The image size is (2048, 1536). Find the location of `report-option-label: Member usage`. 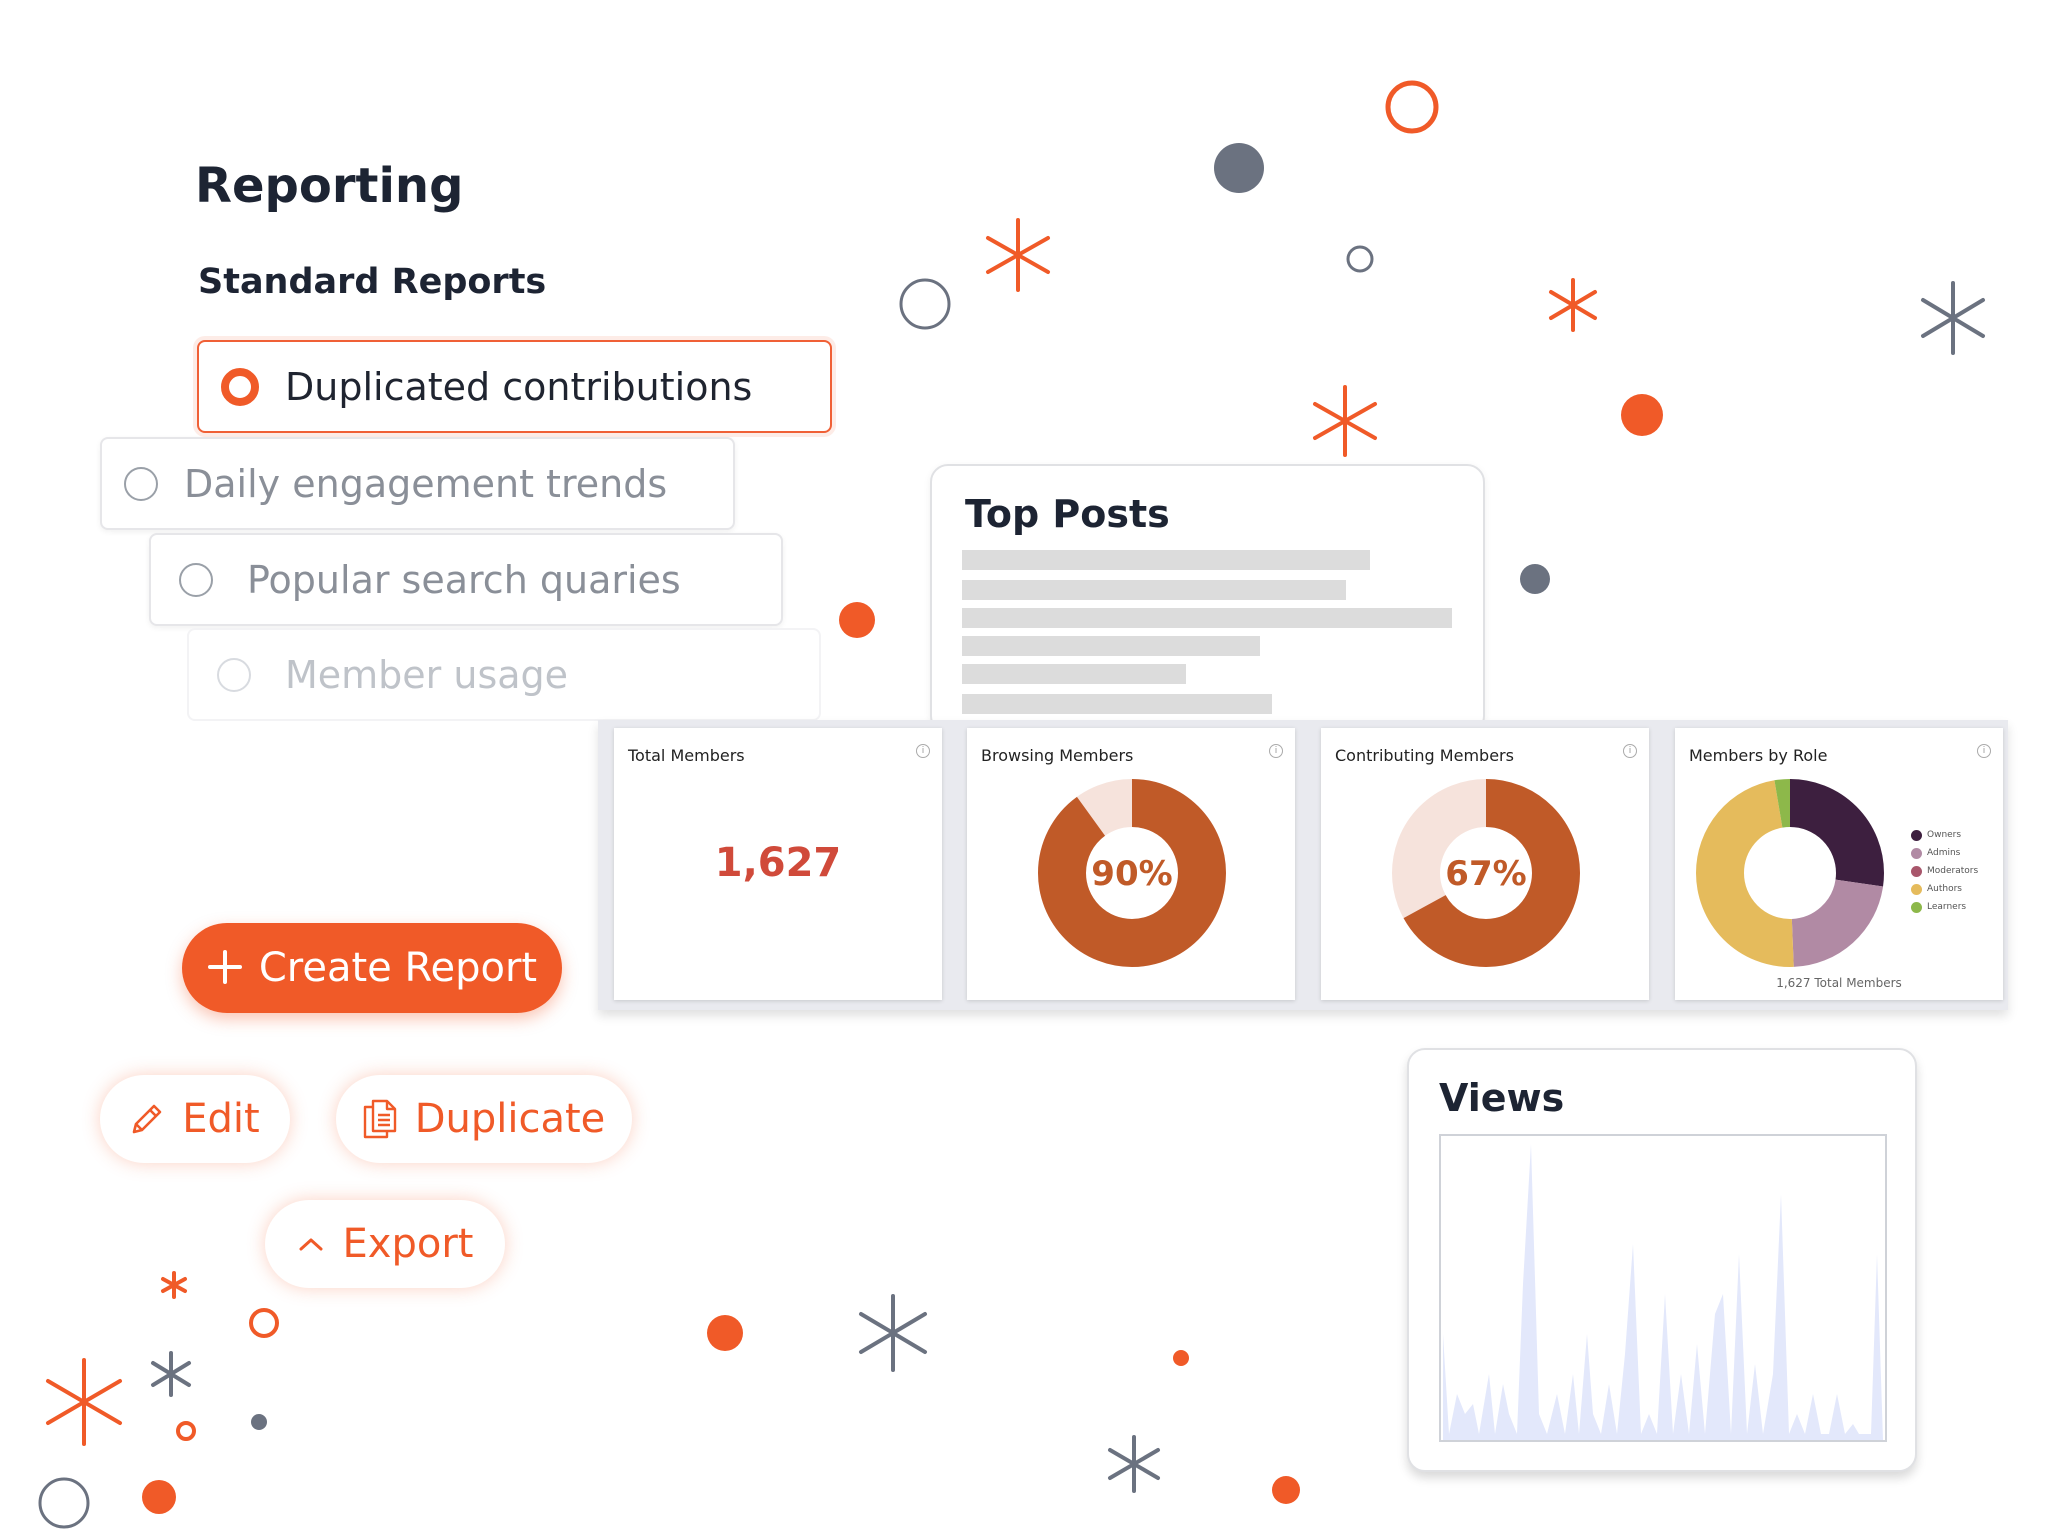

report-option-label: Member usage is located at coordinates (427, 674).